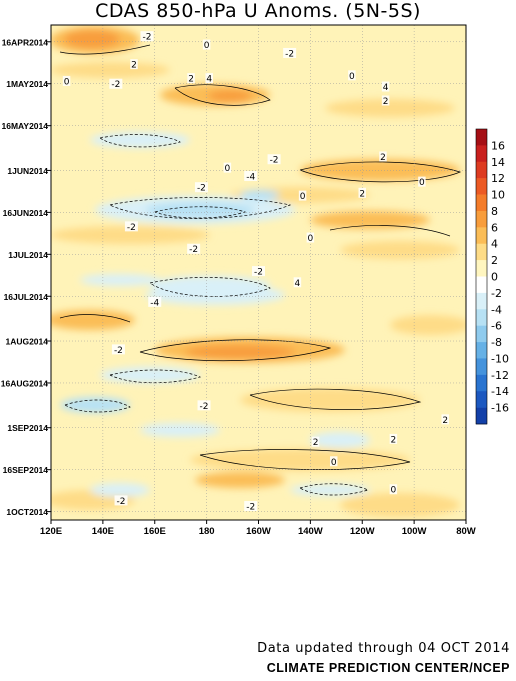 The image size is (516, 681). Describe the element at coordinates (27, 84) in the screenshot. I see `y-tick-label: 1MAY2014` at that location.